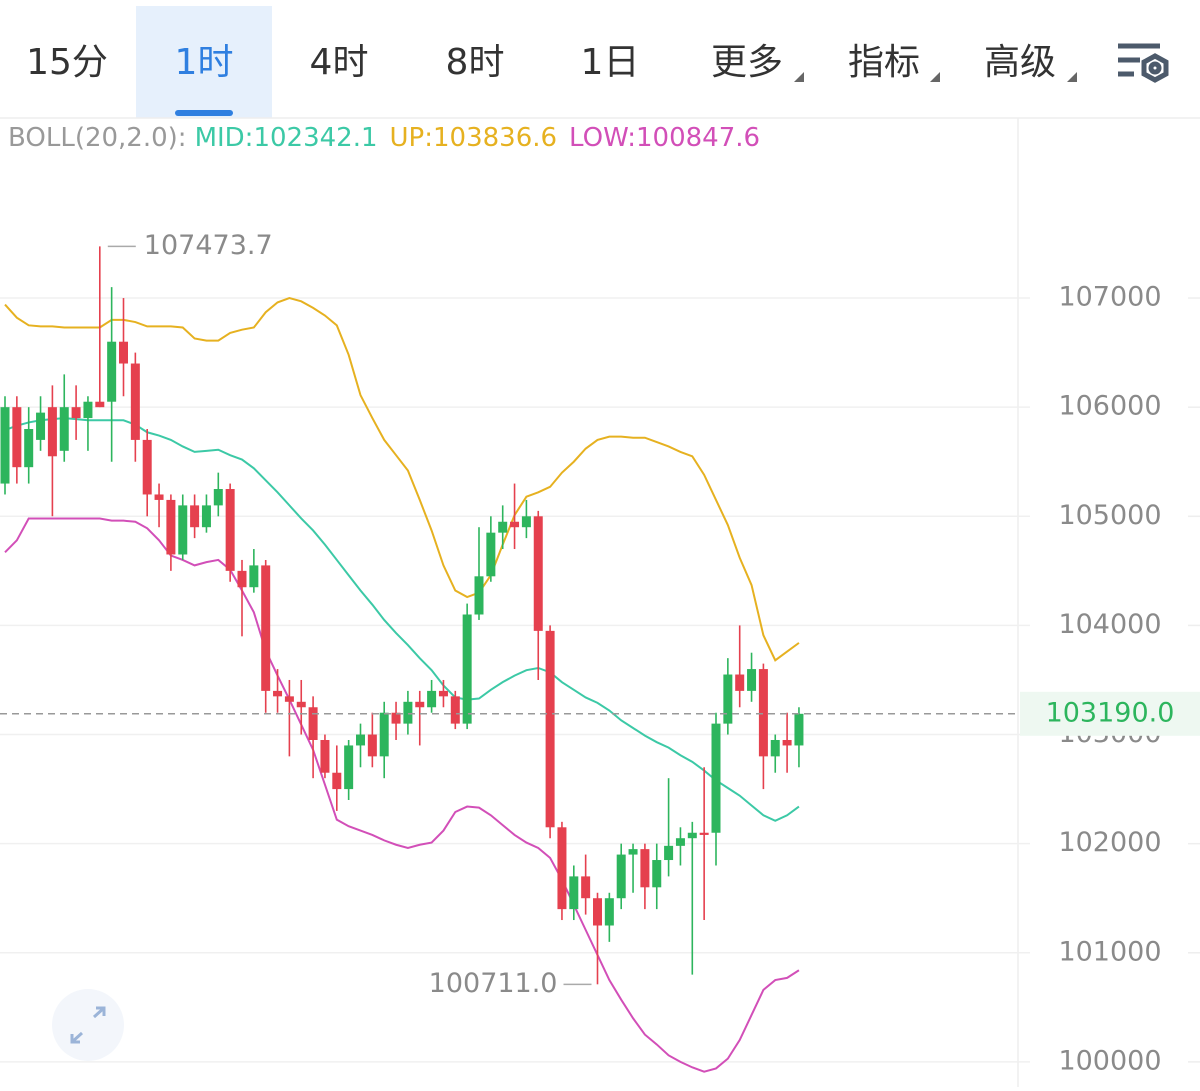 The height and width of the screenshot is (1091, 1200). I want to click on timeframe-tab: 15分, so click(67, 62).